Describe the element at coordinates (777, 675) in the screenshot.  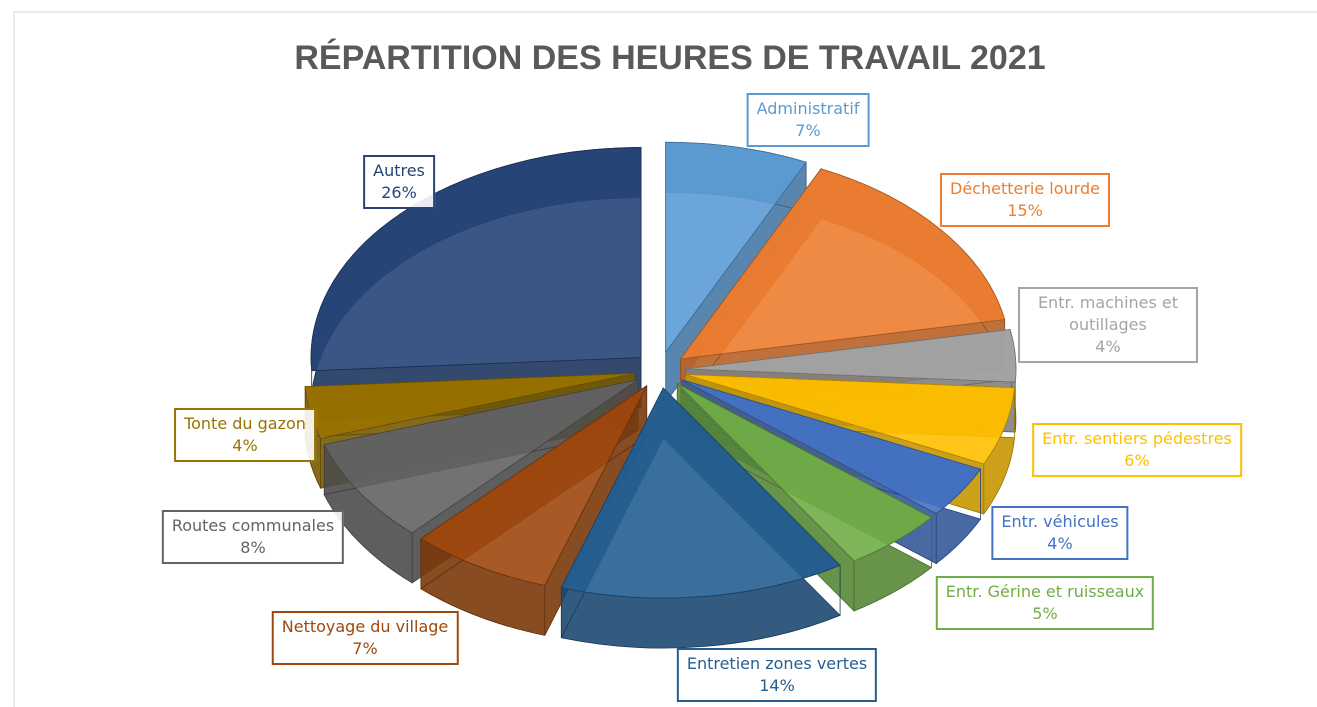
I see `data-label: Entretien zones vertes 14%` at that location.